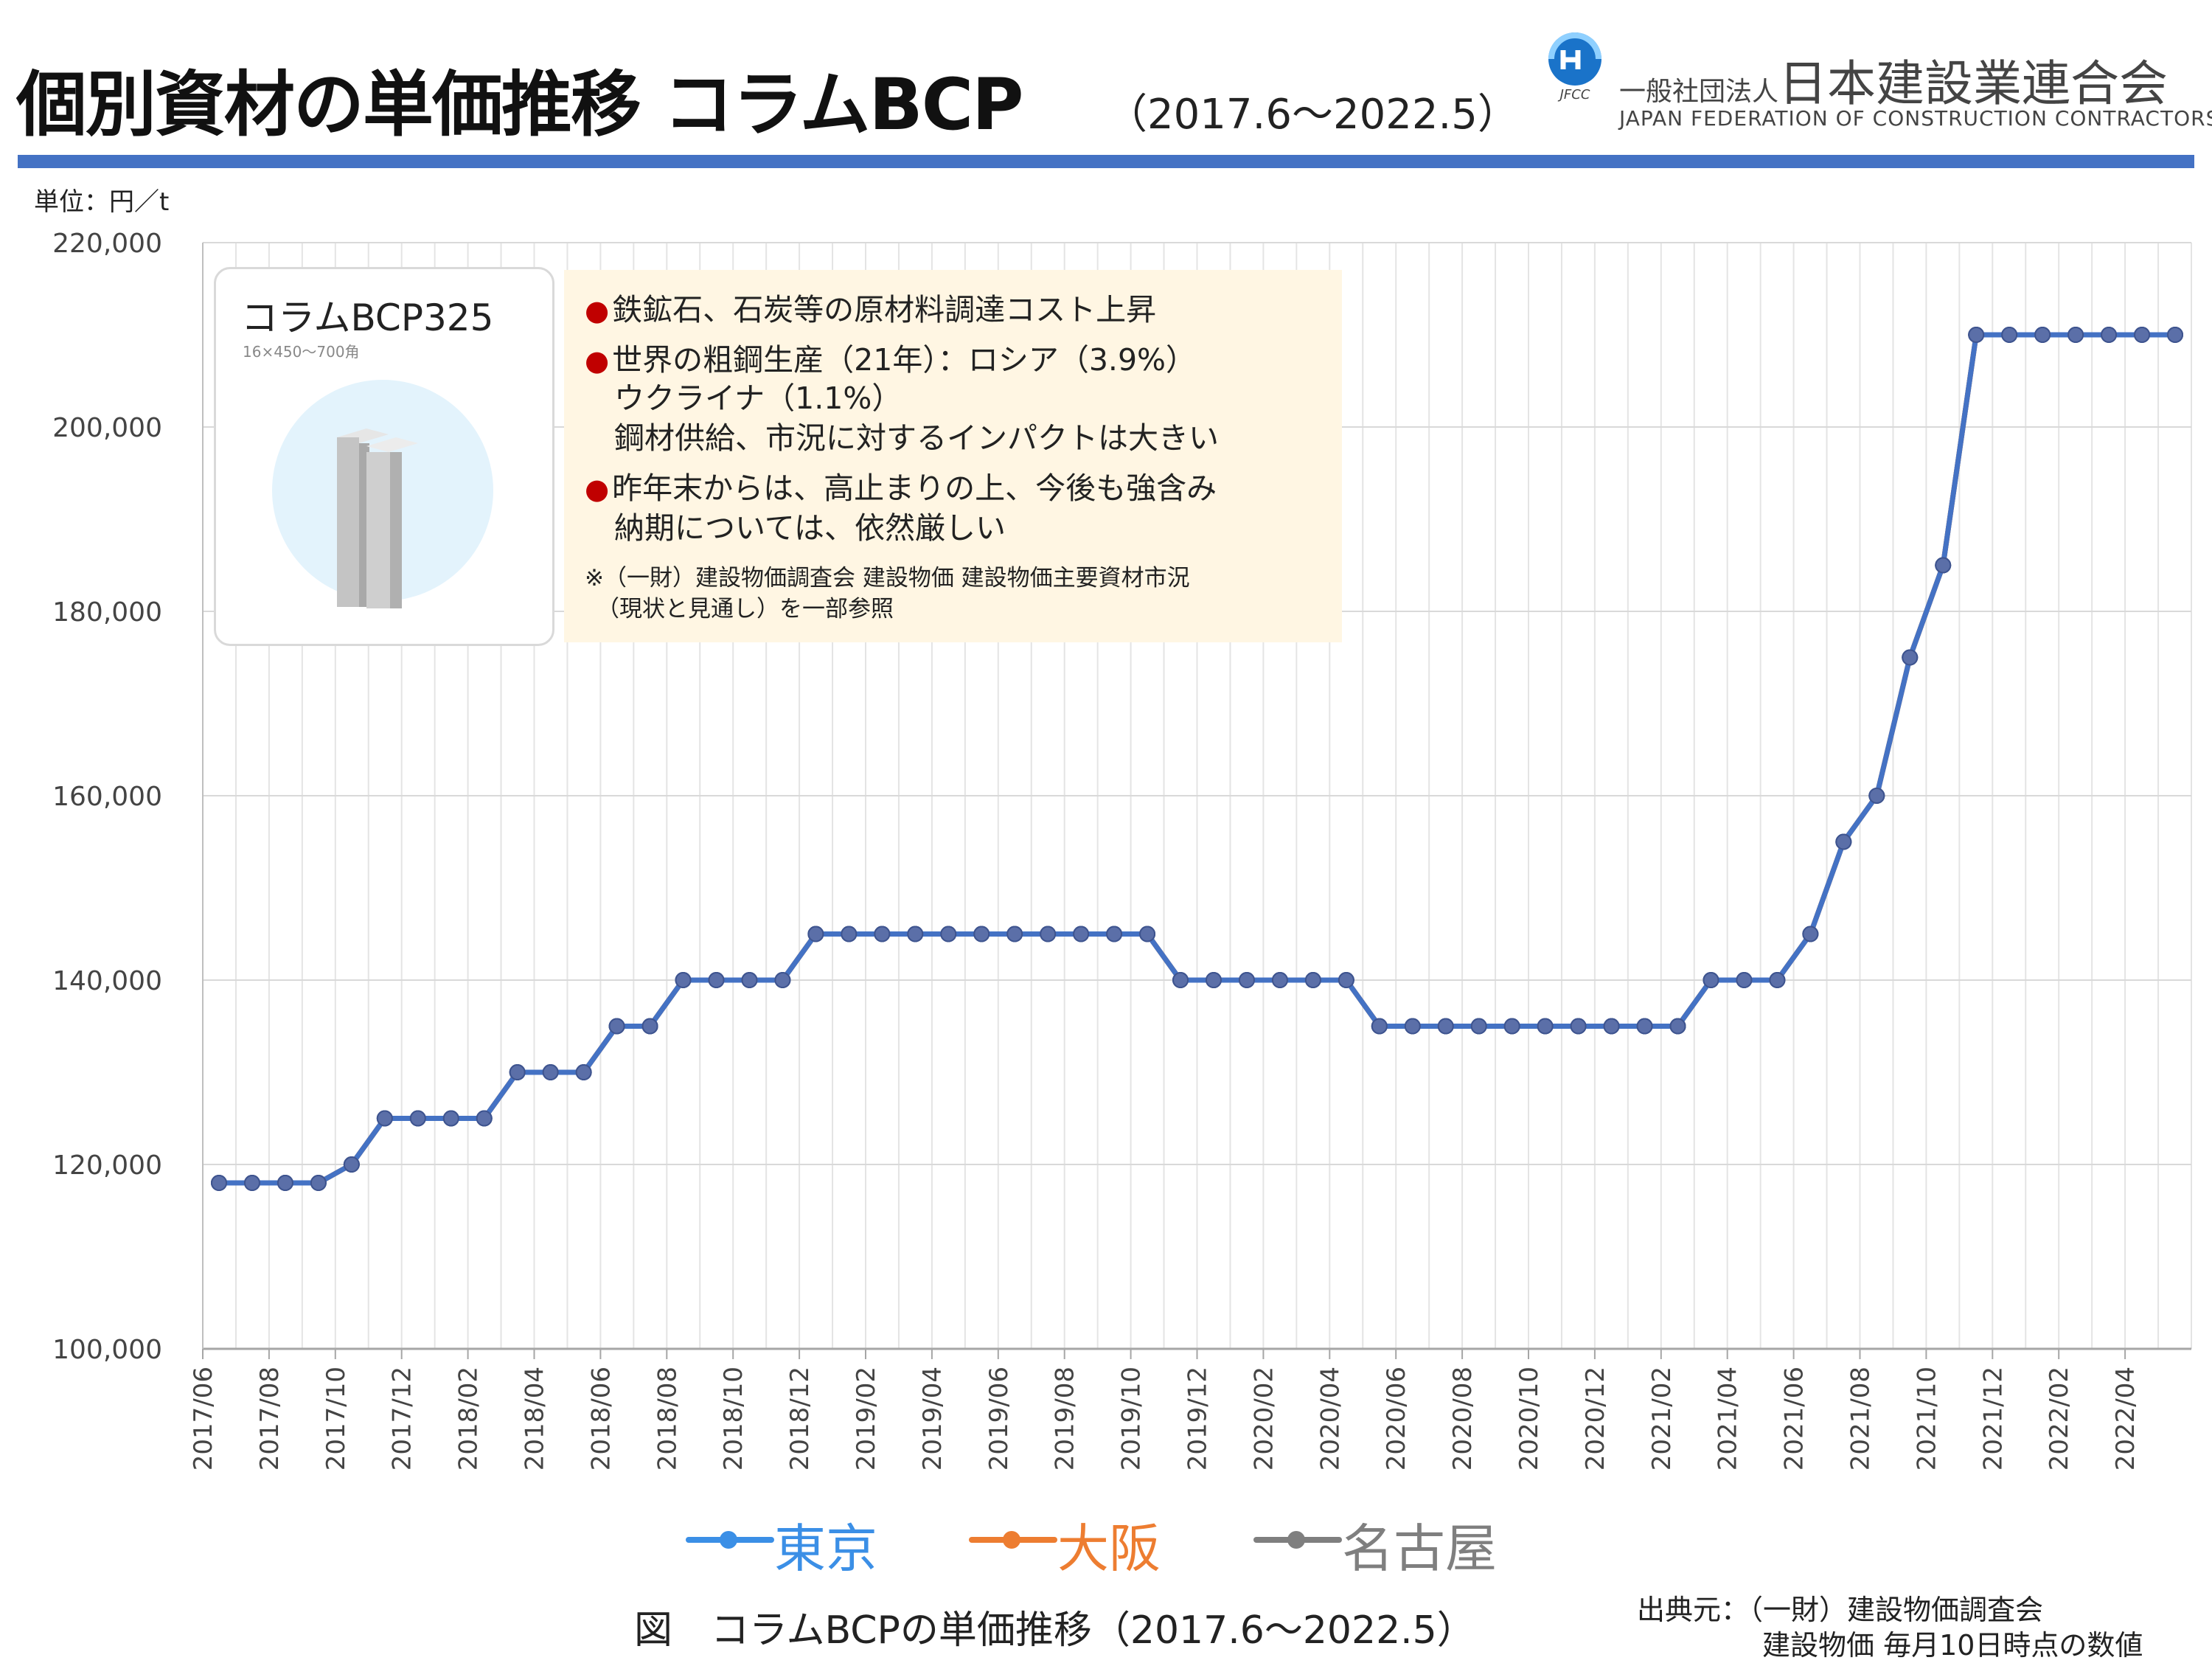 The width and height of the screenshot is (2212, 1663). Describe the element at coordinates (107, 1350) in the screenshot. I see `y-tick-label: 100,000` at that location.